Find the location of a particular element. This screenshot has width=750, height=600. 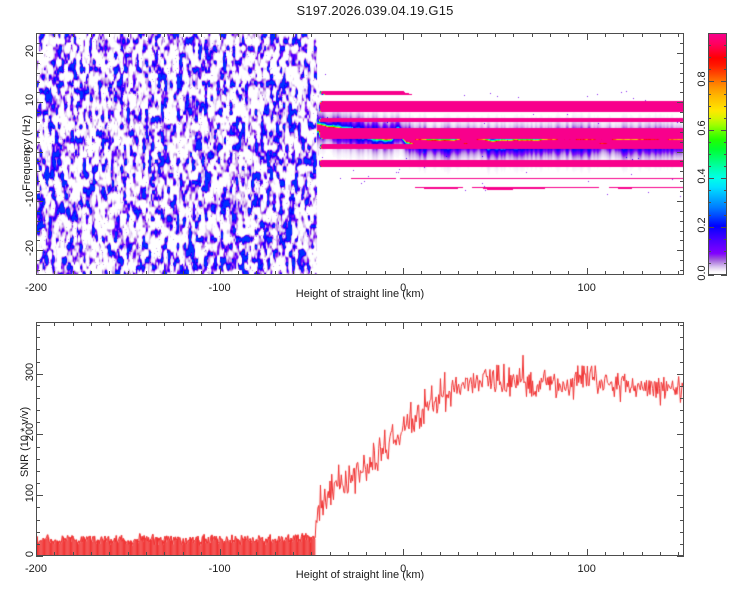

axis-tick-label: -100 is located at coordinates (219, 288).